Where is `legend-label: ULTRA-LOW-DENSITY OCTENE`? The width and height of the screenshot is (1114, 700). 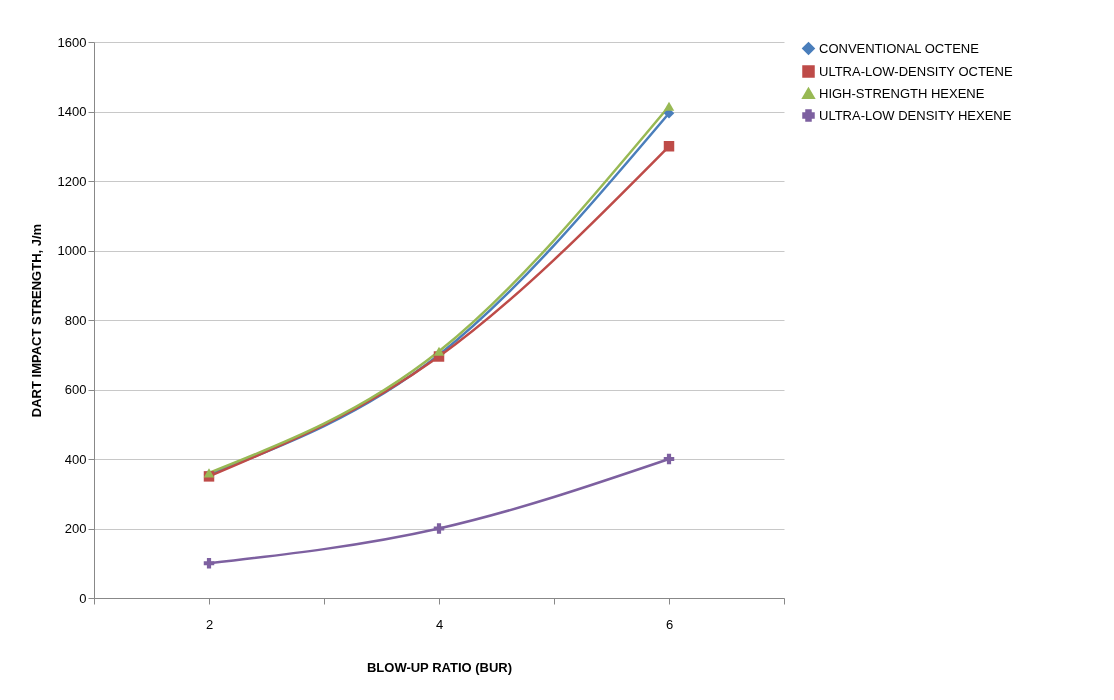
legend-label: ULTRA-LOW-DENSITY OCTENE is located at coordinates (916, 71).